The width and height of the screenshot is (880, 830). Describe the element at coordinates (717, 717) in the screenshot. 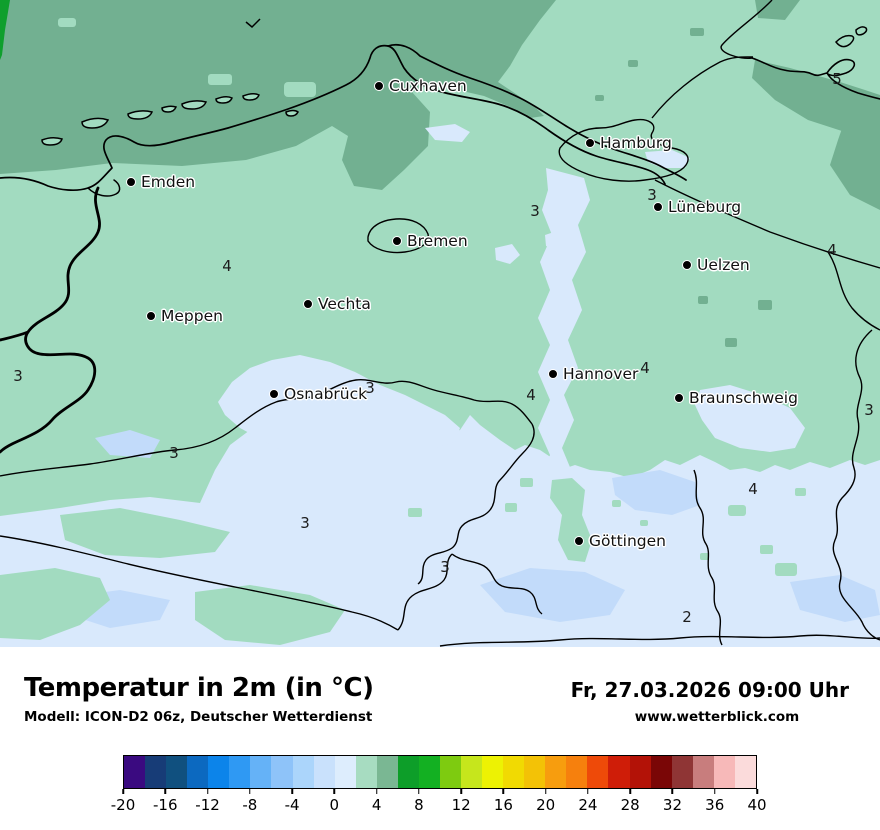

I see `website-url: www.wetterblick.com` at that location.